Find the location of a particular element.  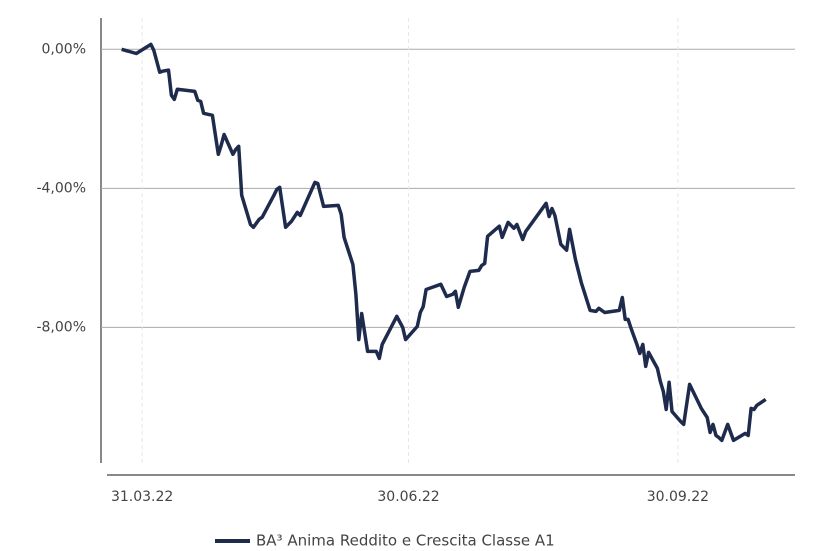

y-tick-label: 0,00% is located at coordinates (64, 49).